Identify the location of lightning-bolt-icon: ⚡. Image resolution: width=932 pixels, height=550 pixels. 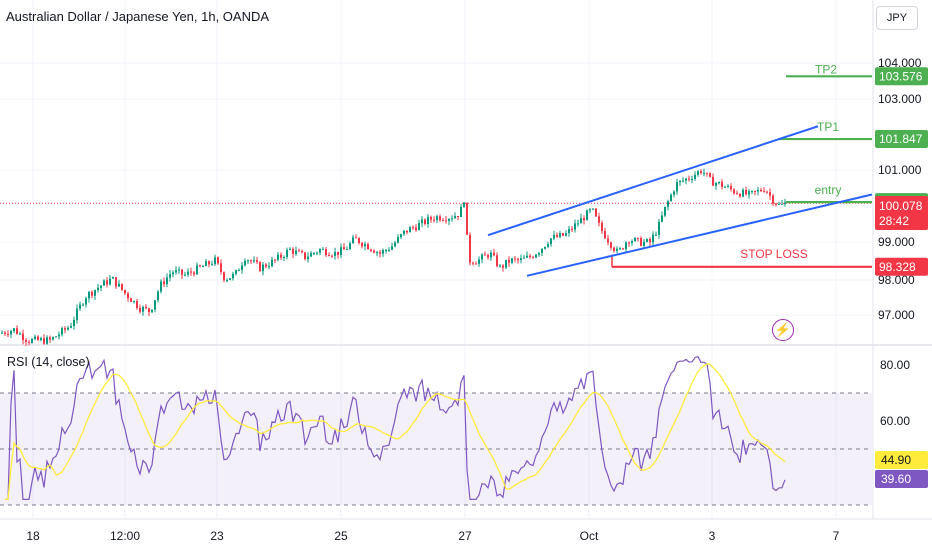
(783, 330).